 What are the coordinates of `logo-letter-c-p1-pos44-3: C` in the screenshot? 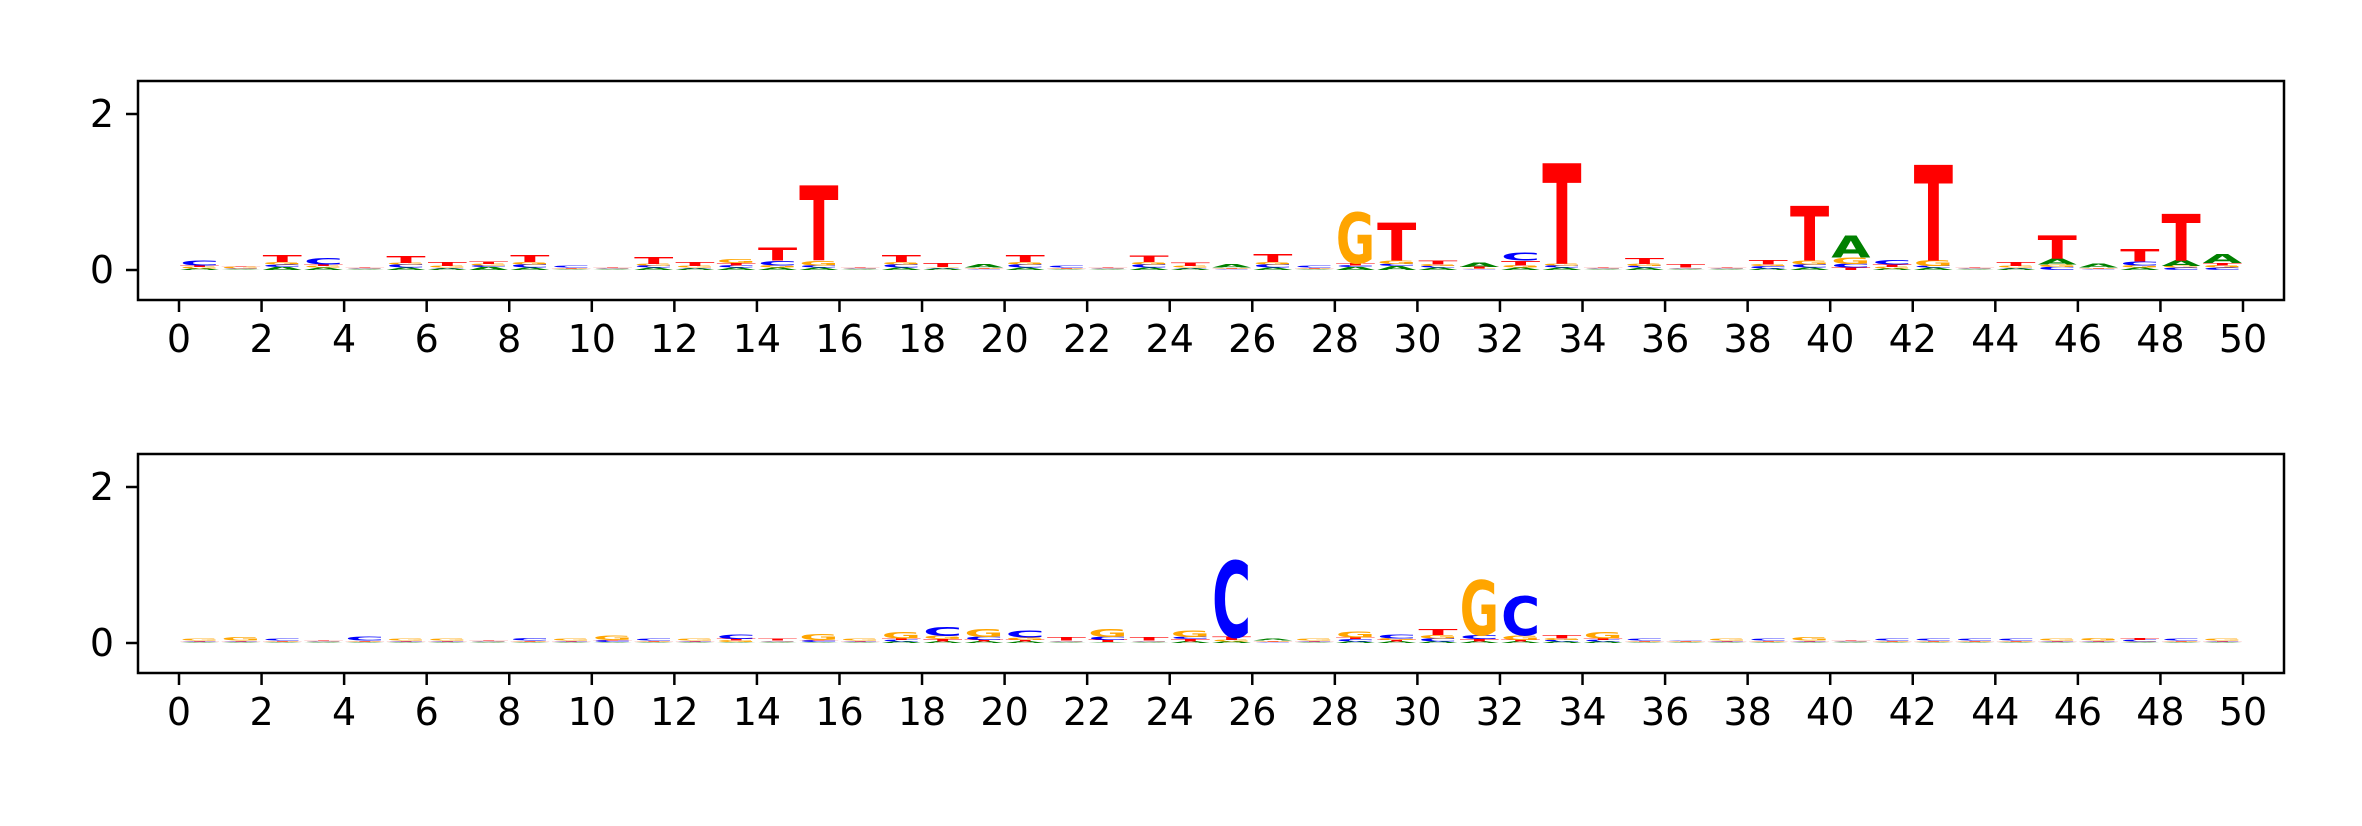 It's located at (2015, 640).